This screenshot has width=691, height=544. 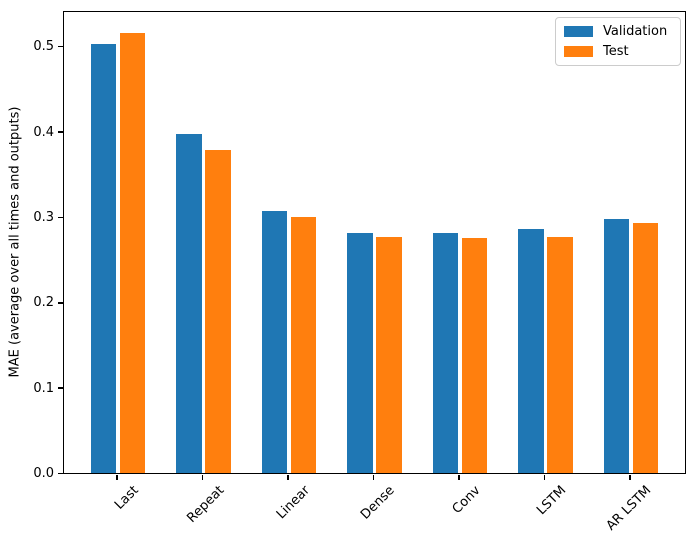 I want to click on bar-test-ar-lstm, so click(x=645, y=347).